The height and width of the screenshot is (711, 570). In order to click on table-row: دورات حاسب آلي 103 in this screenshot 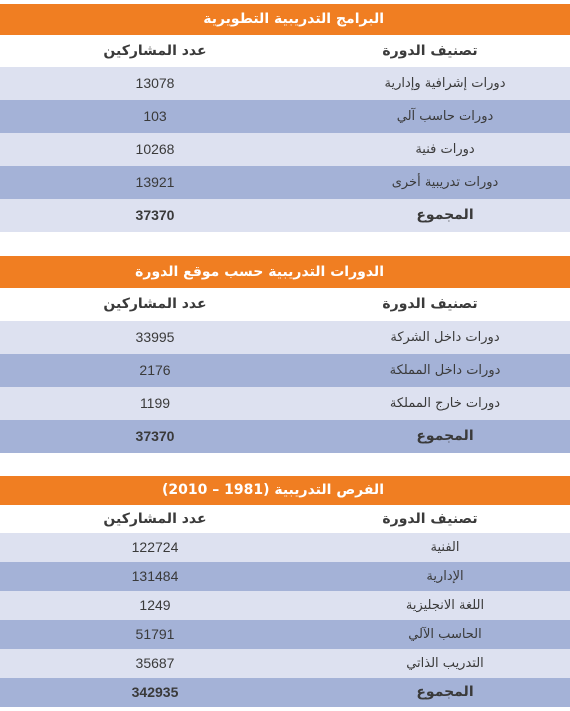, I will do `click(285, 116)`.